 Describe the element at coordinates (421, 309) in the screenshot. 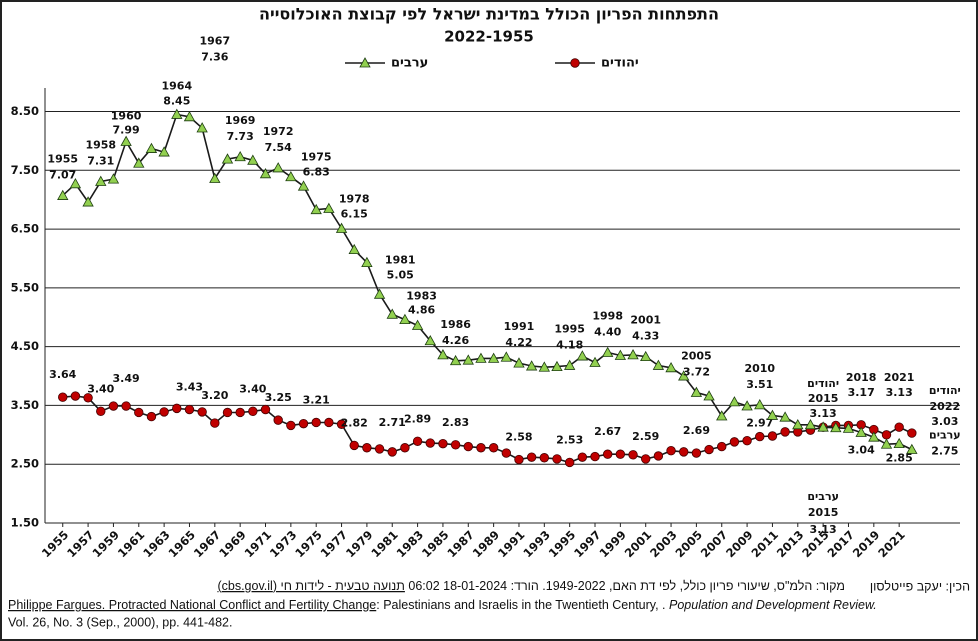

I see `data-label: 4.86` at that location.